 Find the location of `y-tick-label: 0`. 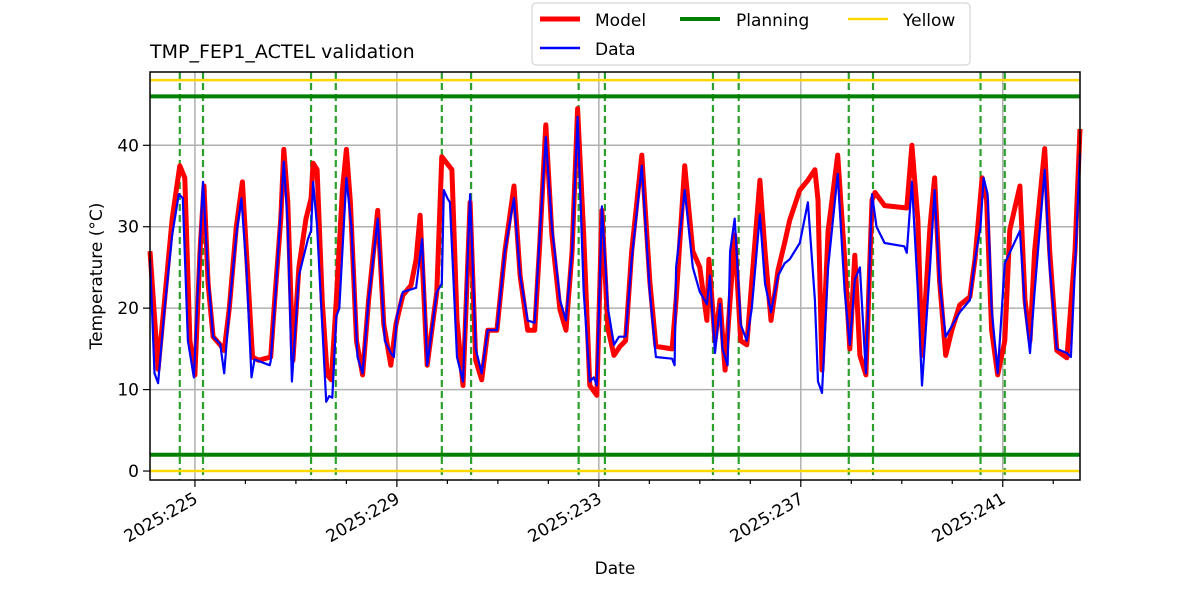

y-tick-label: 0 is located at coordinates (133, 472).